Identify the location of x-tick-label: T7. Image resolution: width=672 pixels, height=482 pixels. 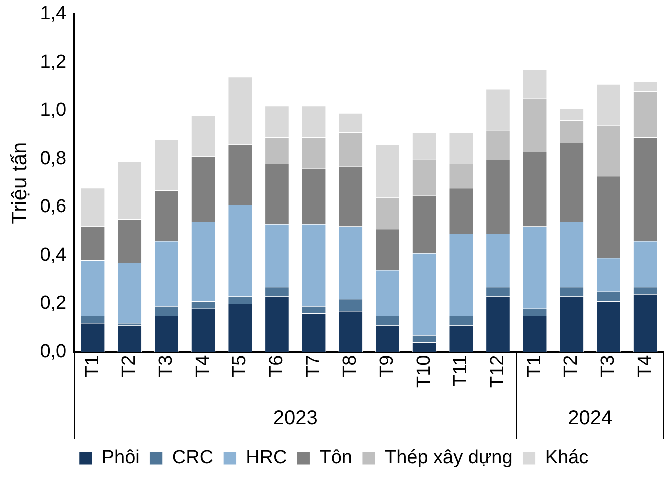
(313, 366).